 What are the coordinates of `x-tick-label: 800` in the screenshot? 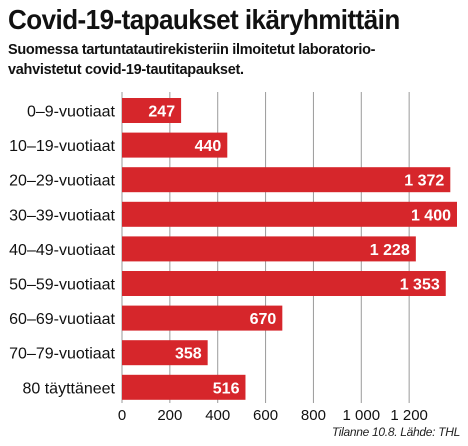 It's located at (313, 415).